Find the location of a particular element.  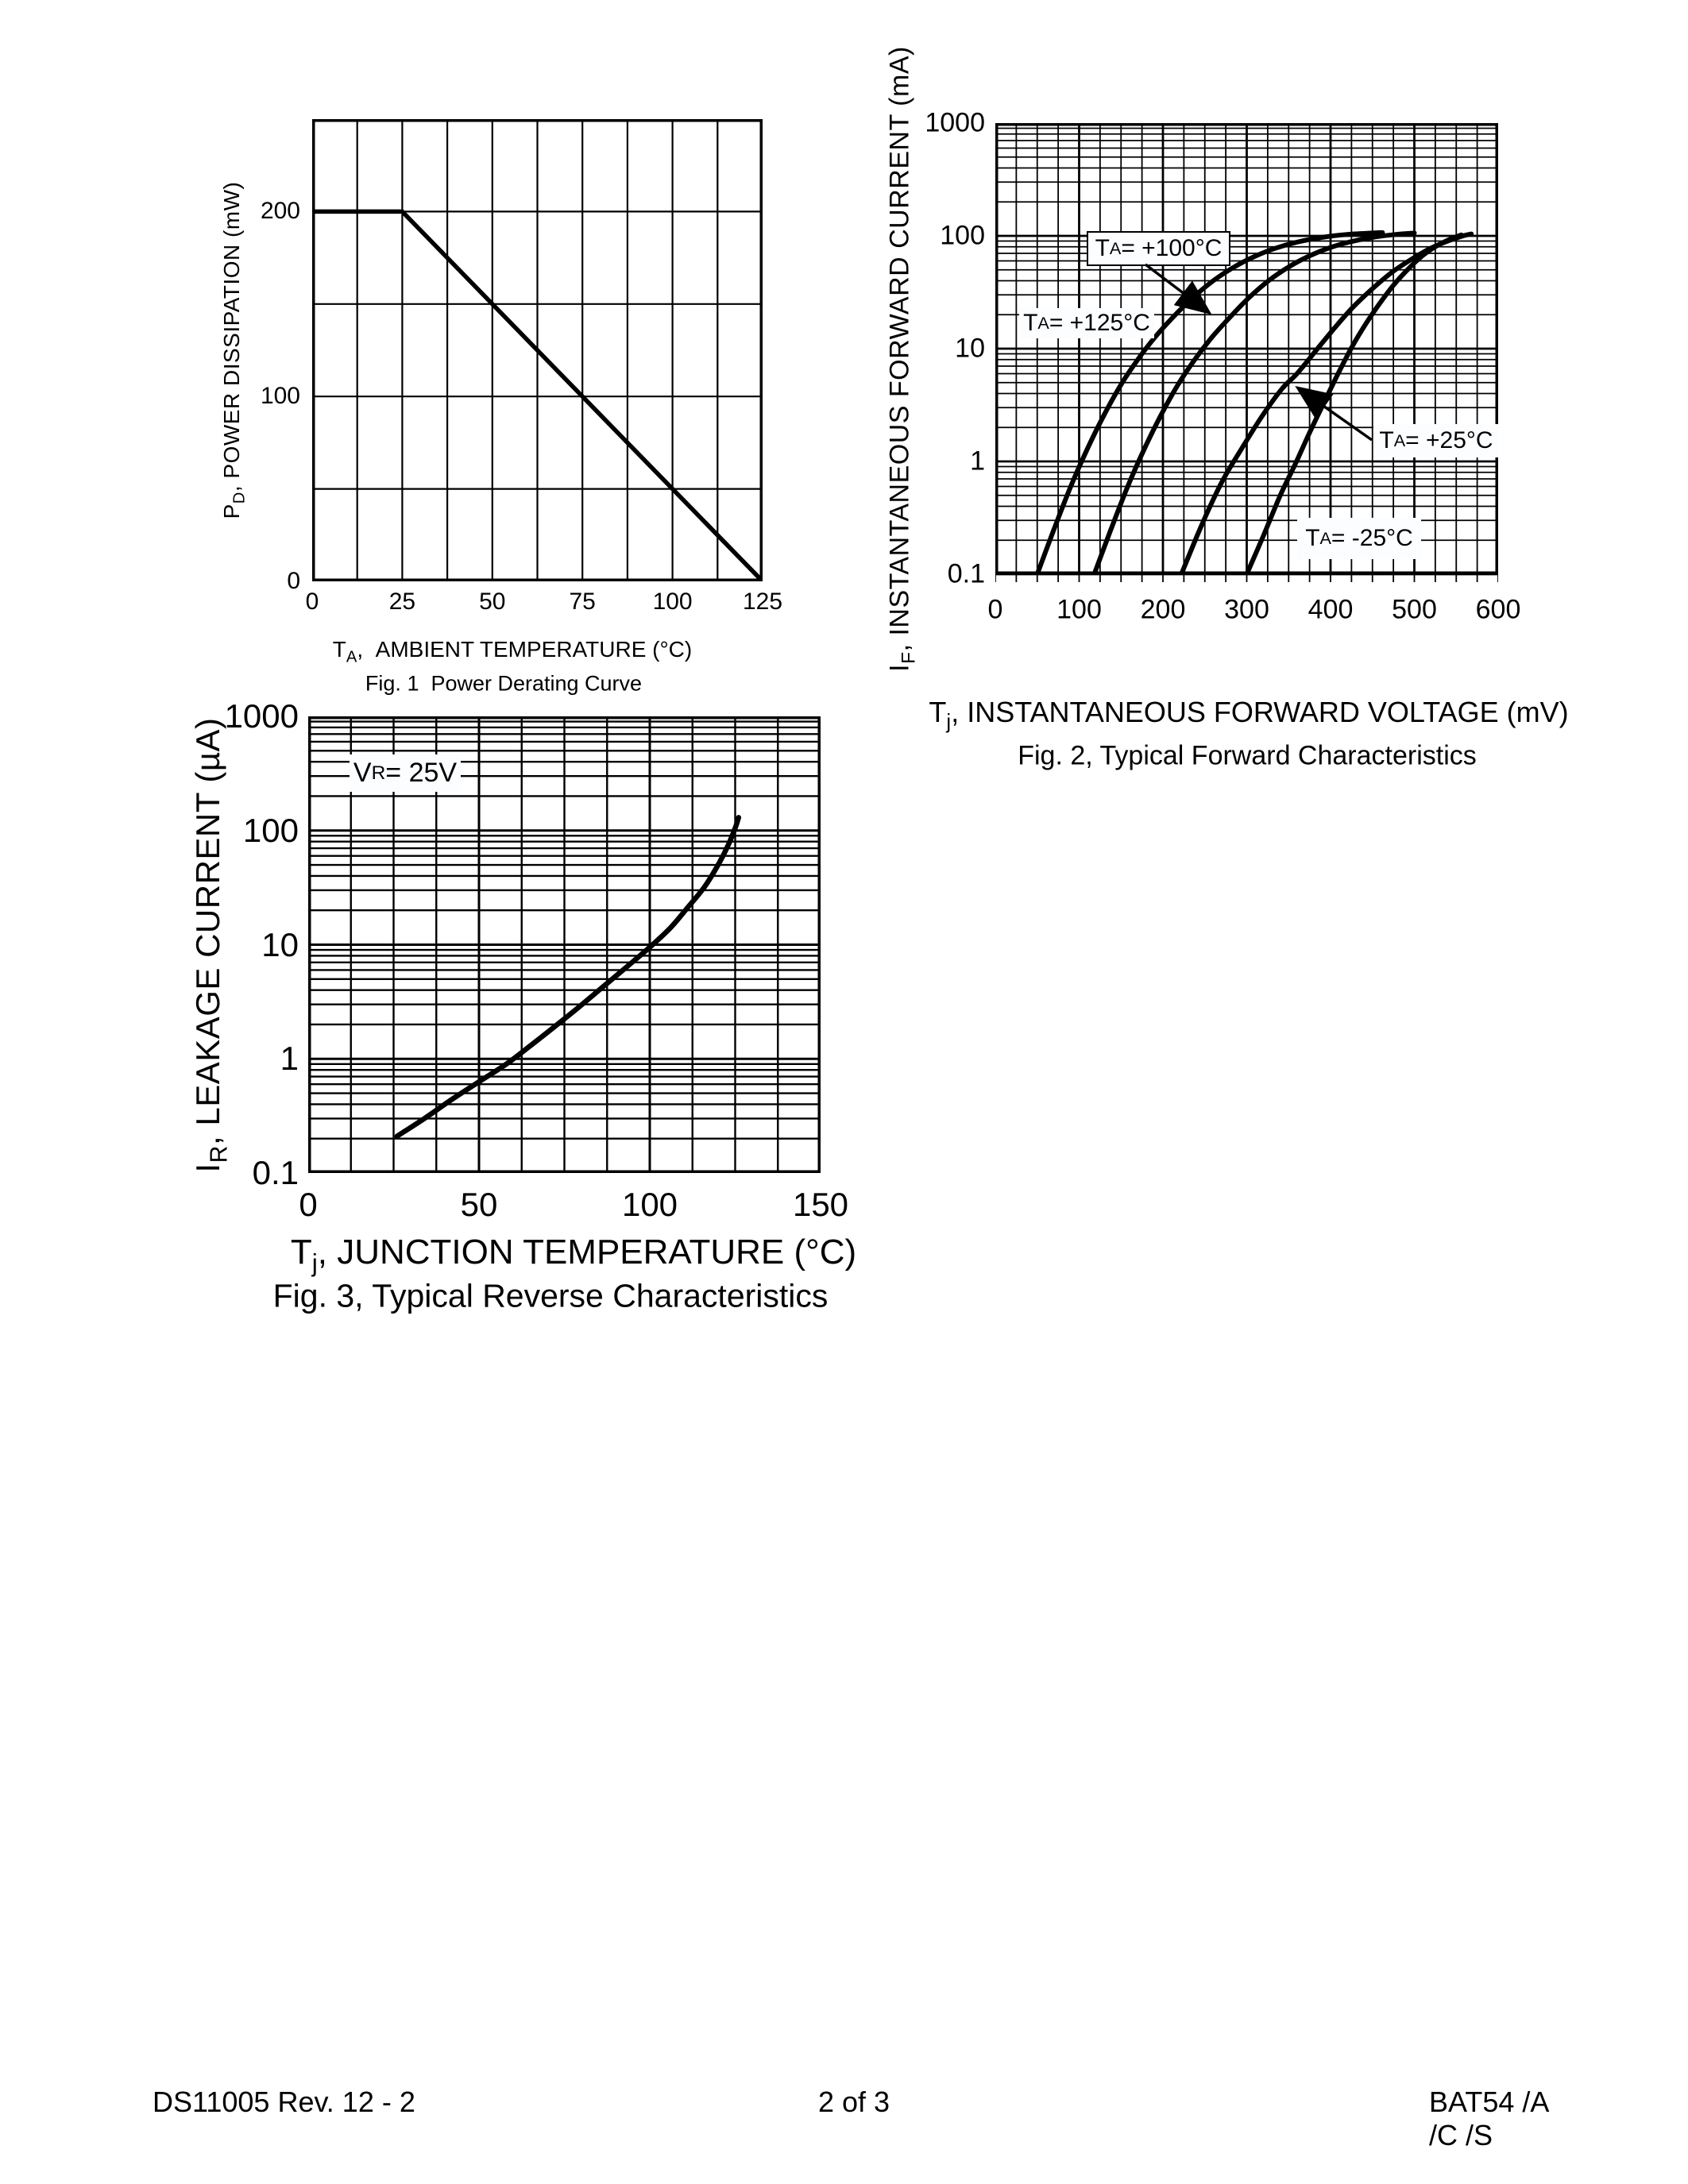

fig3-y-tick-label: 10 is located at coordinates (280, 944).